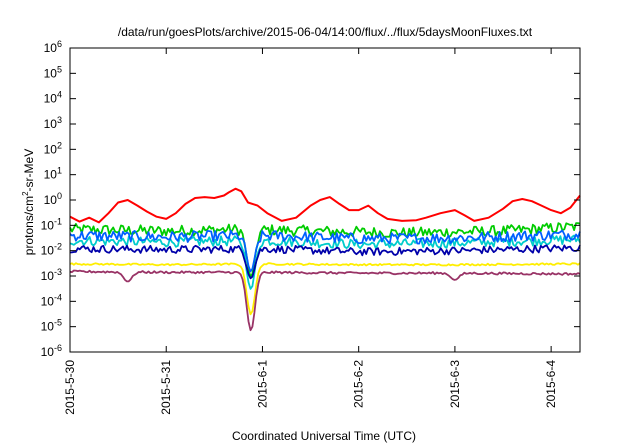 This screenshot has height=448, width=640. I want to click on y-tick-label: 10⁻³, so click(51, 275).